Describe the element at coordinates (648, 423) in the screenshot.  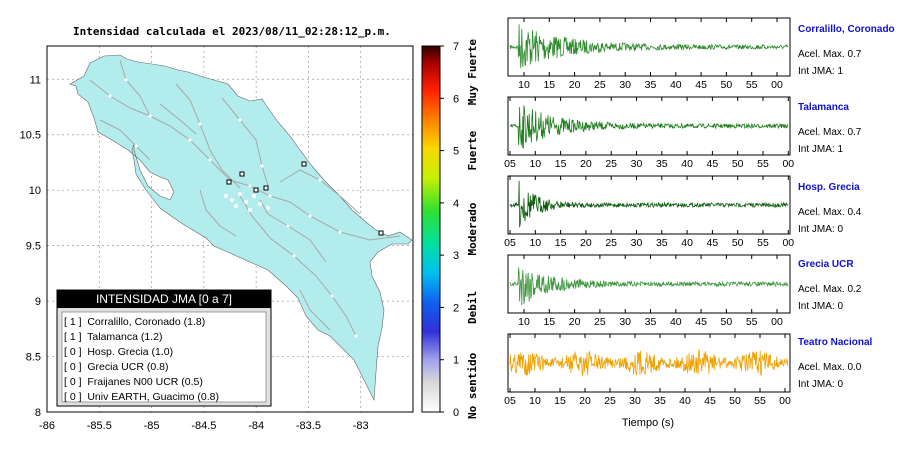
I see `time-axis-label: Tiempo (s)` at that location.